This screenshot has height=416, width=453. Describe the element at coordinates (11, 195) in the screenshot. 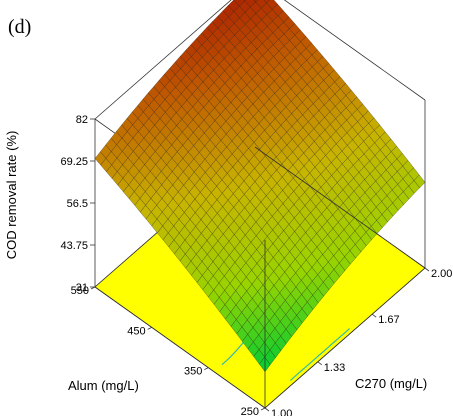

I see `z-axis-label: COD removal rate (%)` at that location.